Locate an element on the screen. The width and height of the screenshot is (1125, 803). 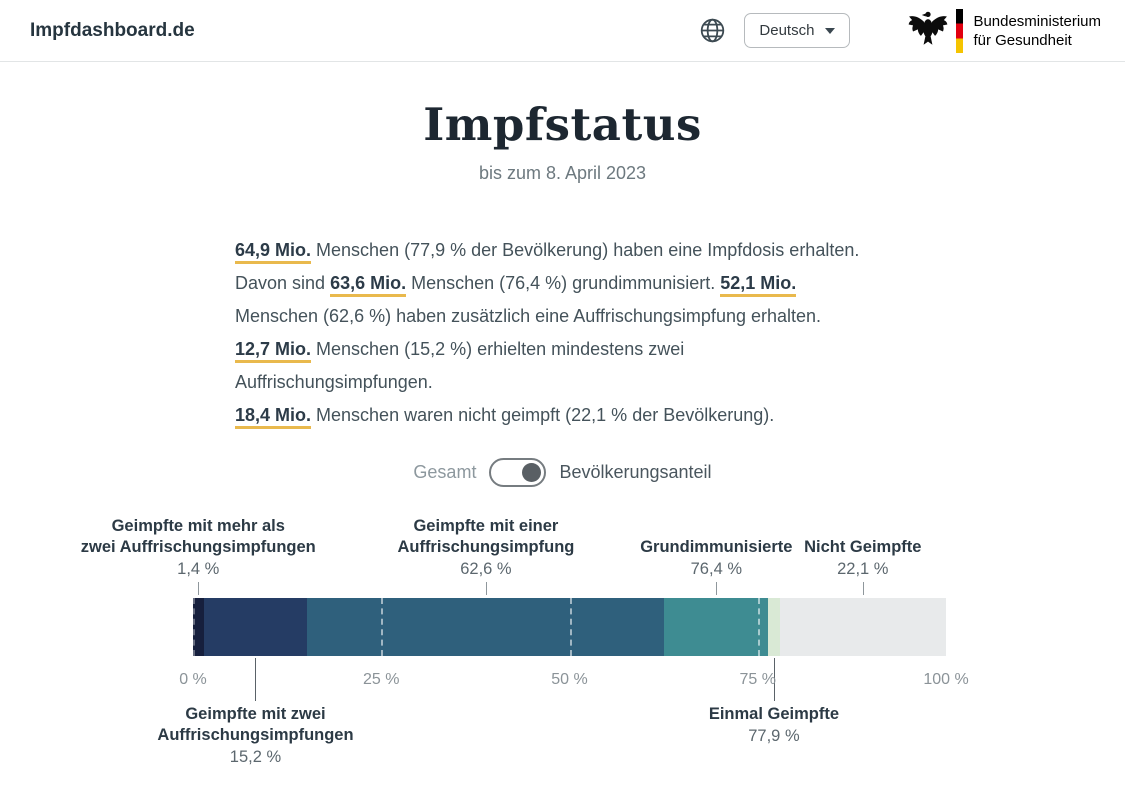
toggle-label-gesamt: Gesamt is located at coordinates (445, 472).